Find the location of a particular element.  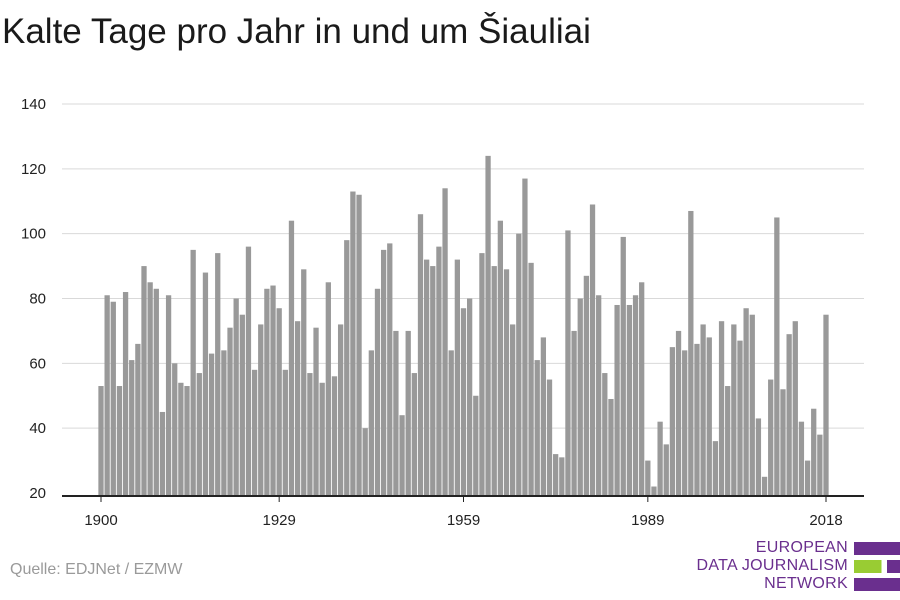

bar-2018 is located at coordinates (826, 405).